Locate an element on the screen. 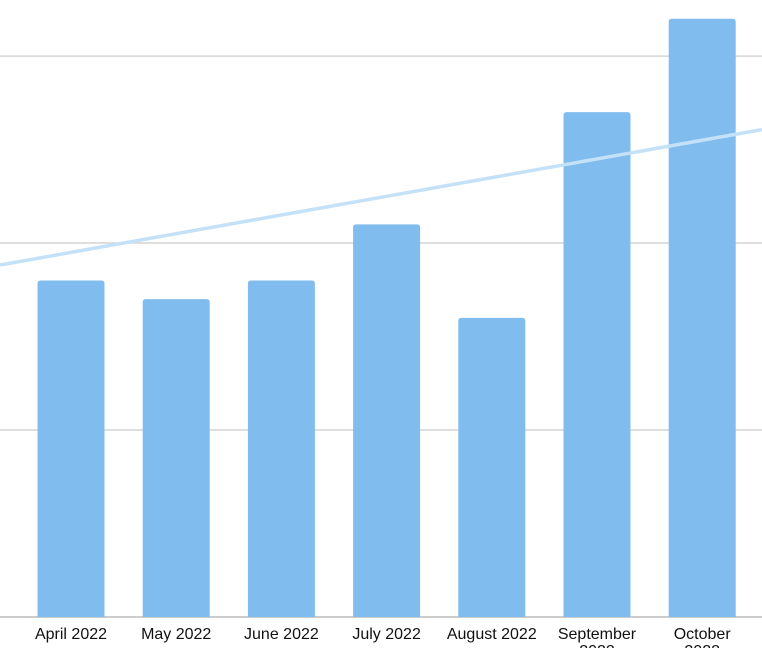  x-tick-label-line: September is located at coordinates (597, 634).